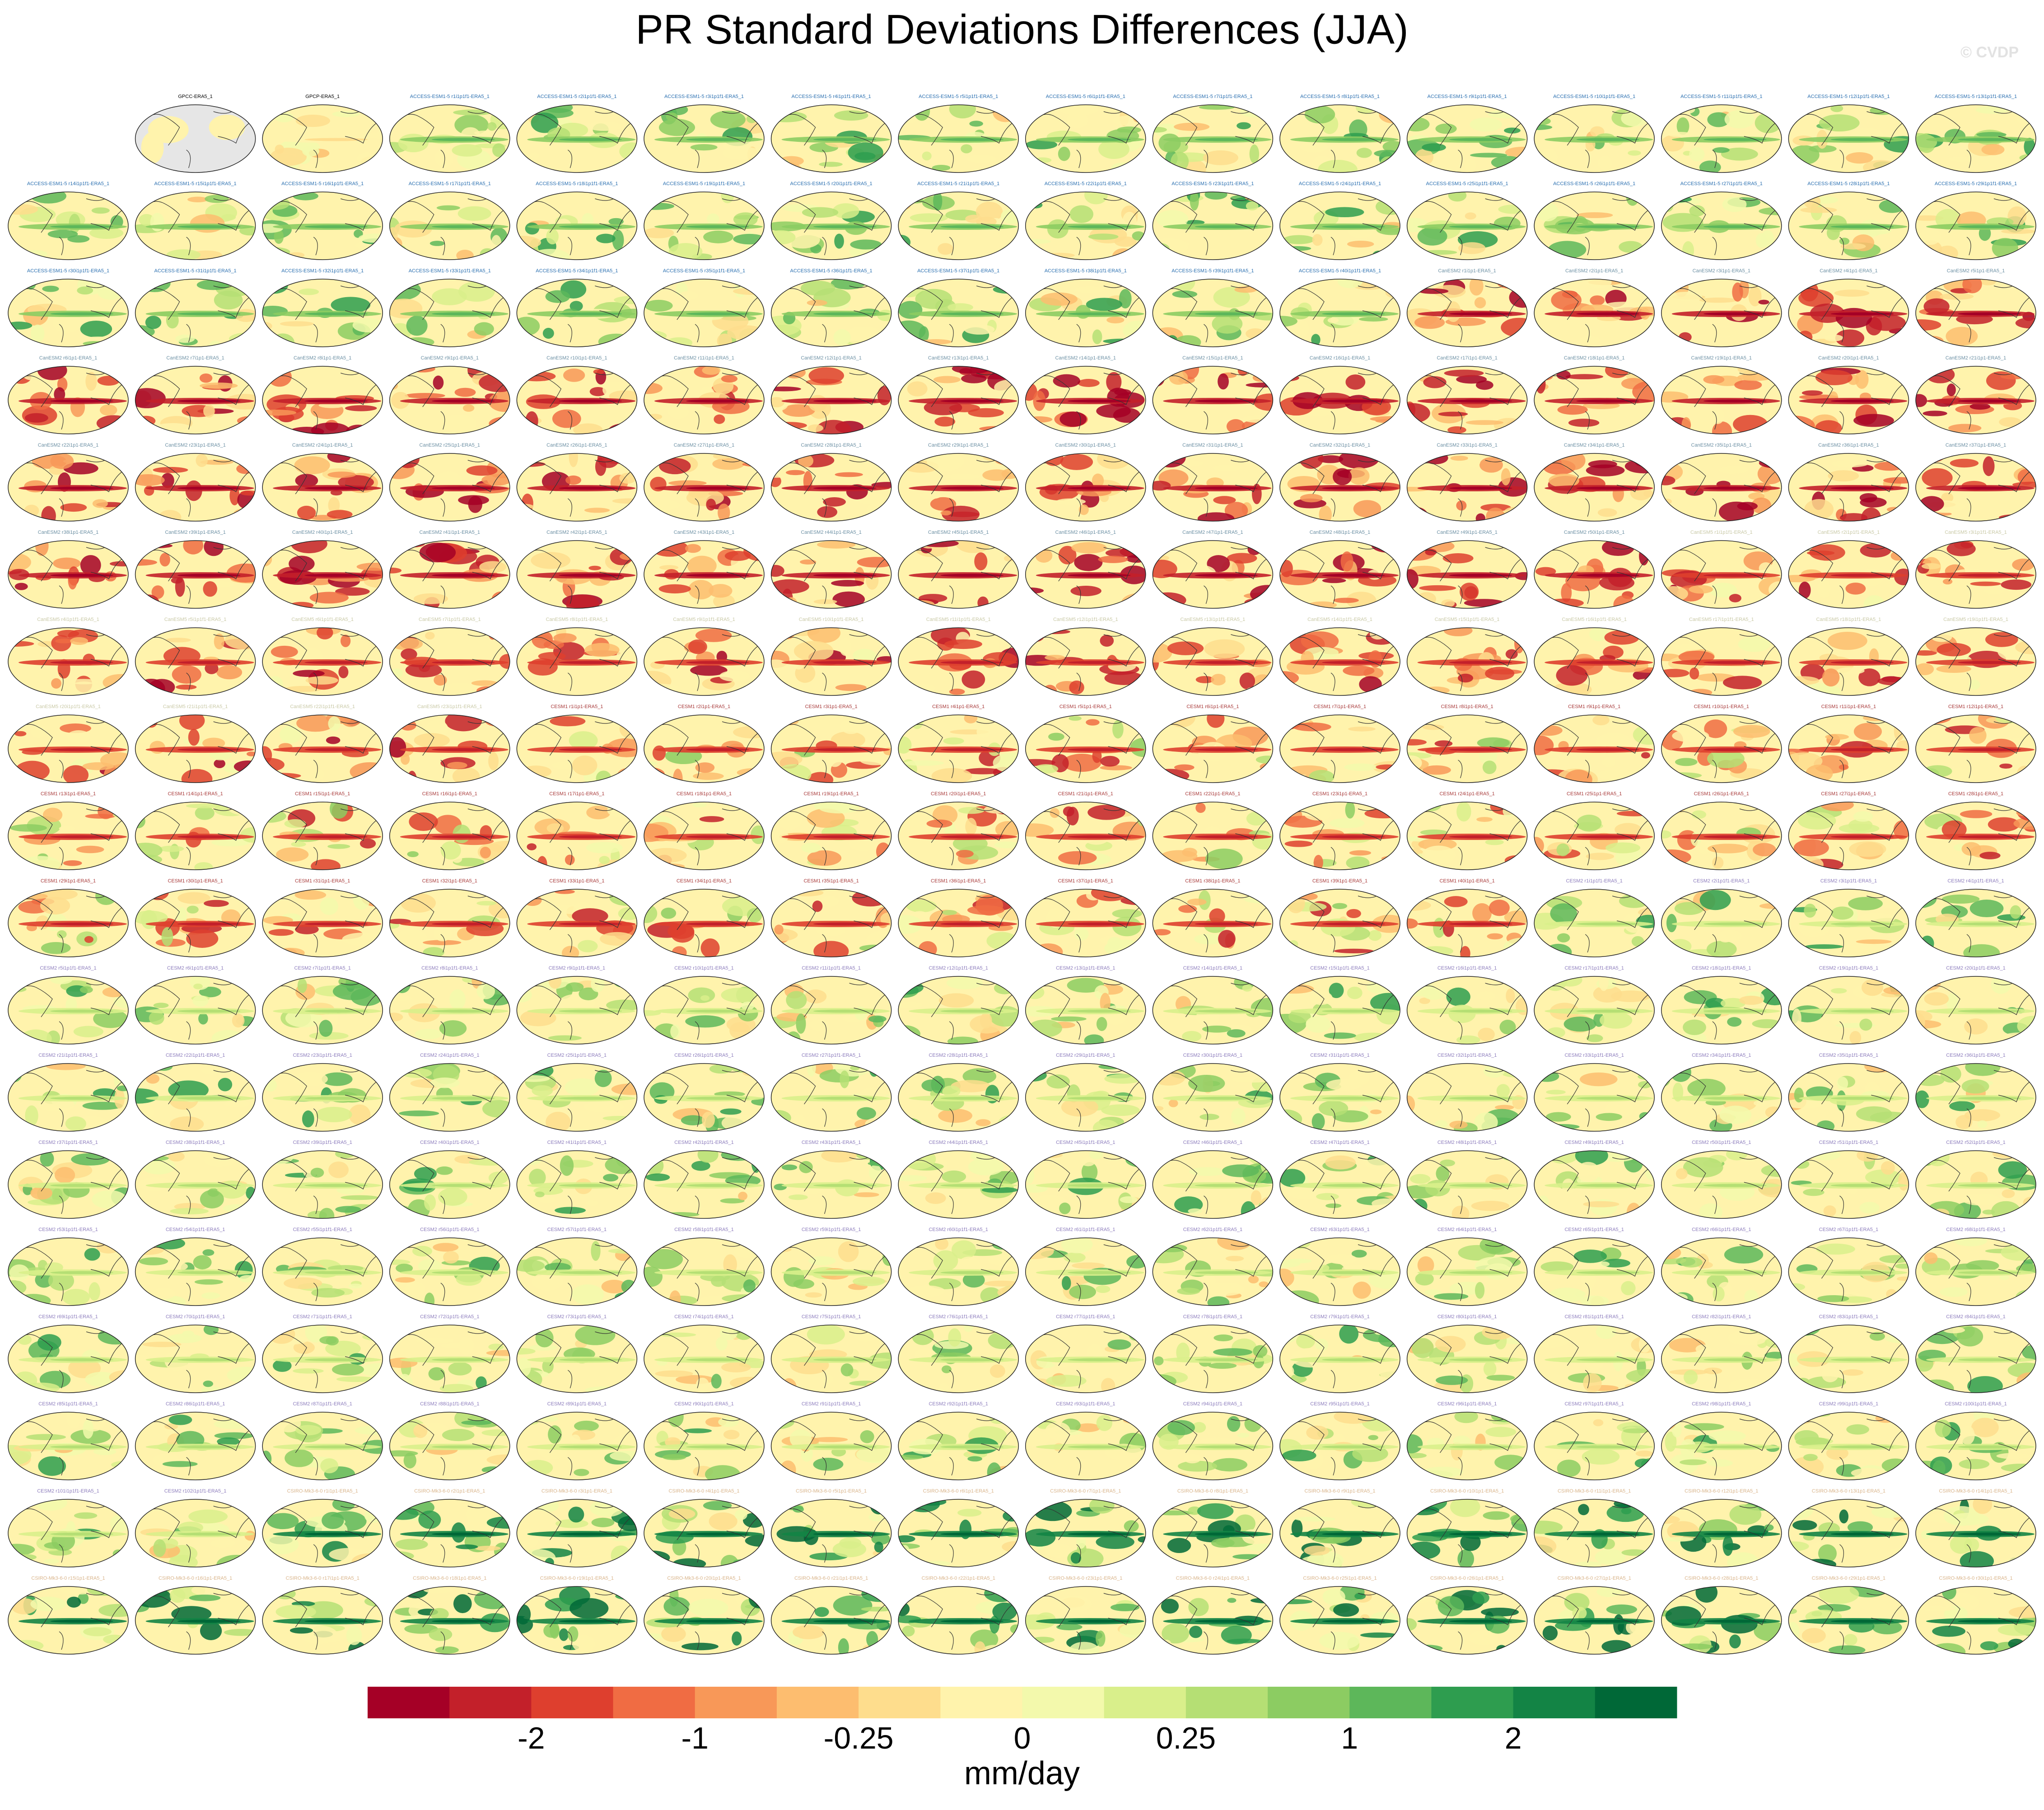 This screenshot has height=1810, width=2044. What do you see at coordinates (1085, 918) in the screenshot?
I see `map-panel: CESM1 r37i1p1-ERA5_1` at bounding box center [1085, 918].